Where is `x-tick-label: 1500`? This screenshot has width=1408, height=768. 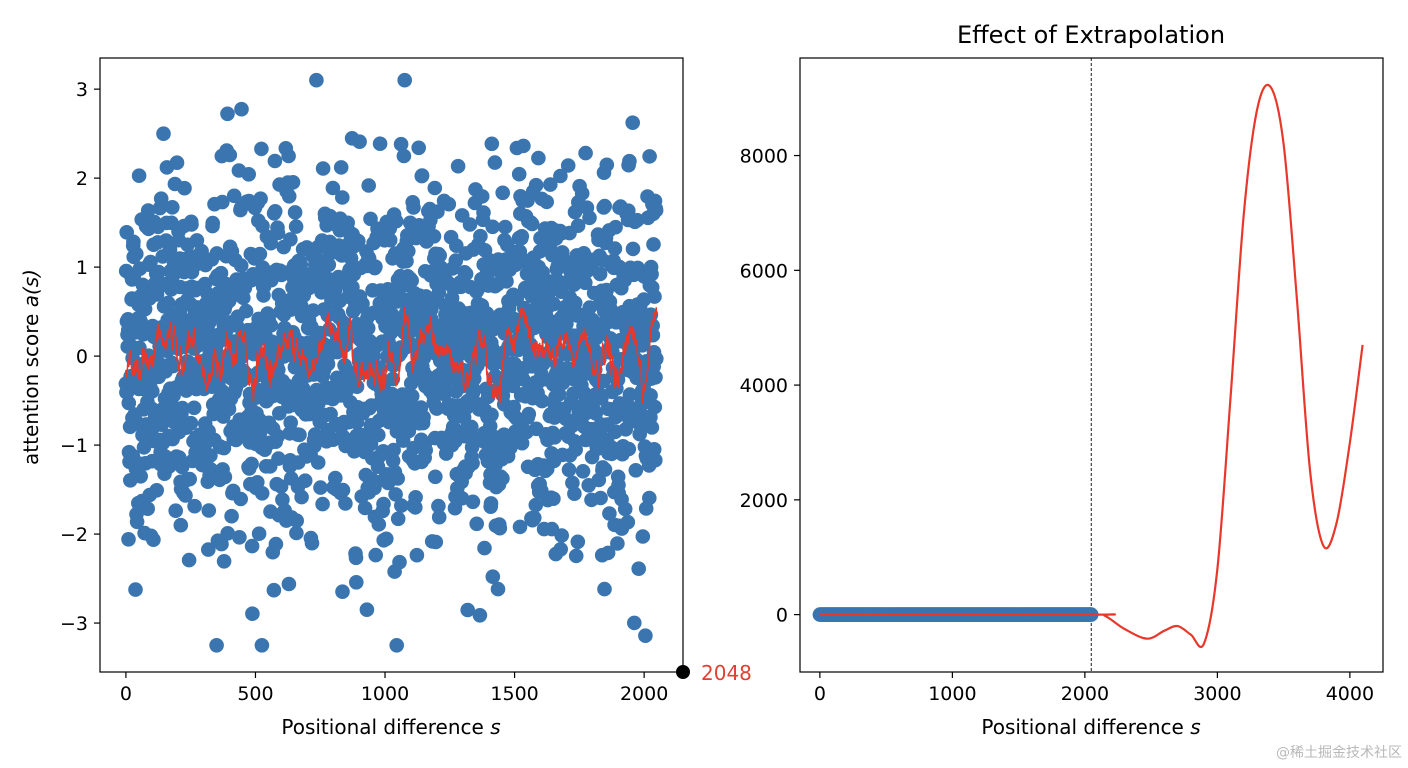 x-tick-label: 1500 is located at coordinates (514, 694).